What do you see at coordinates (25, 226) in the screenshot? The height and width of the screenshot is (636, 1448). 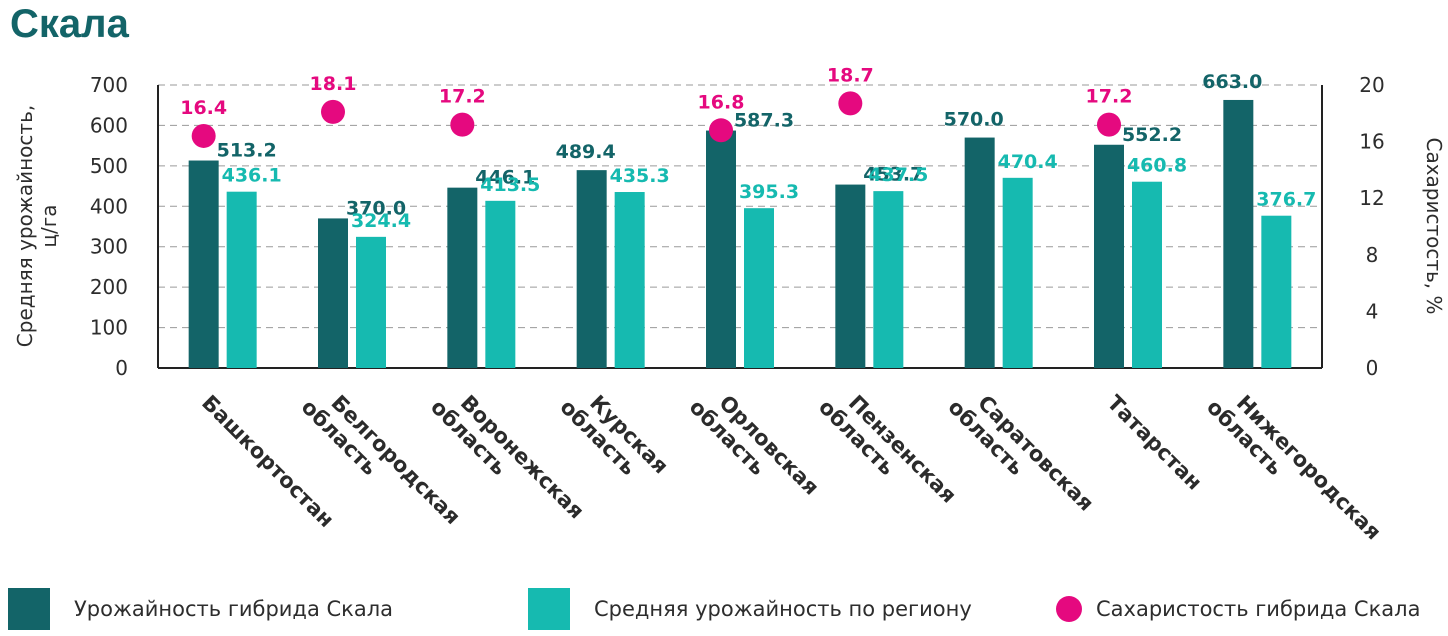 I see `y-axis-title-line: Средняя урожайность,` at bounding box center [25, 226].